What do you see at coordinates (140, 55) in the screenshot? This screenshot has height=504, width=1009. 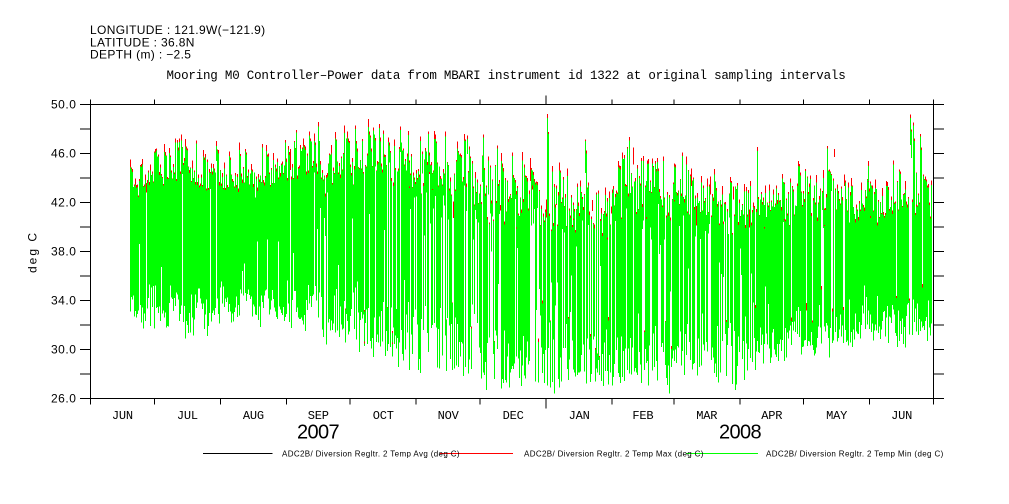 I see `svg-text: DEPTH (m) : −2.5` at bounding box center [140, 55].